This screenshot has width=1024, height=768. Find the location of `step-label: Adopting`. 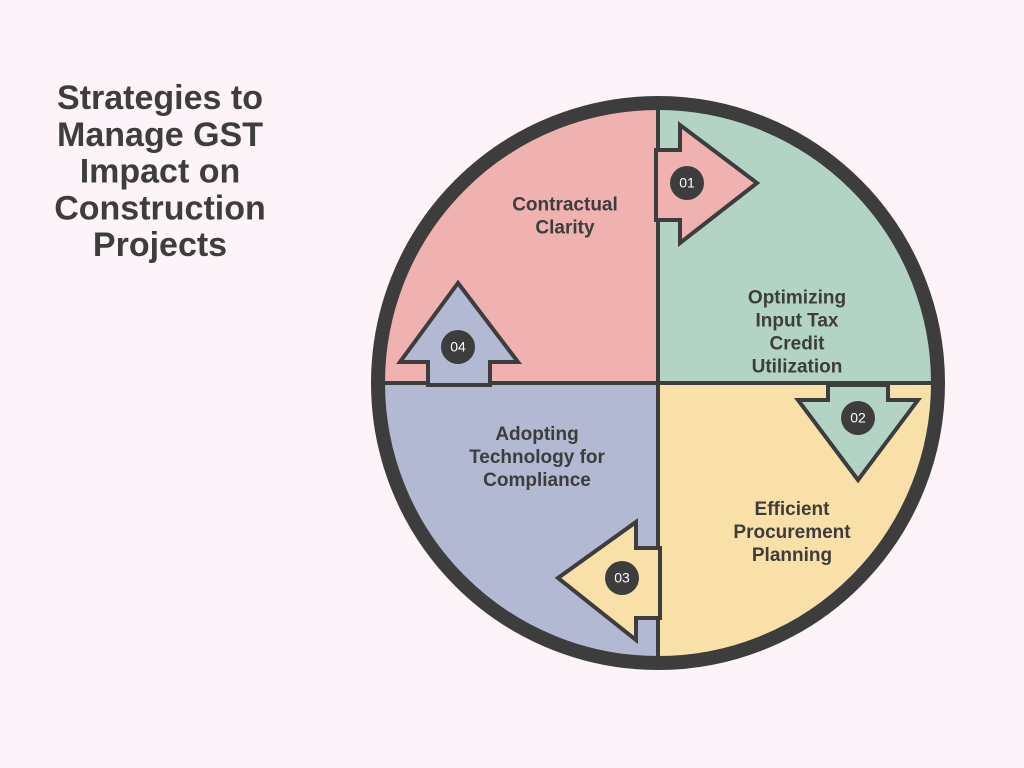

step-label: Adopting is located at coordinates (536, 434).